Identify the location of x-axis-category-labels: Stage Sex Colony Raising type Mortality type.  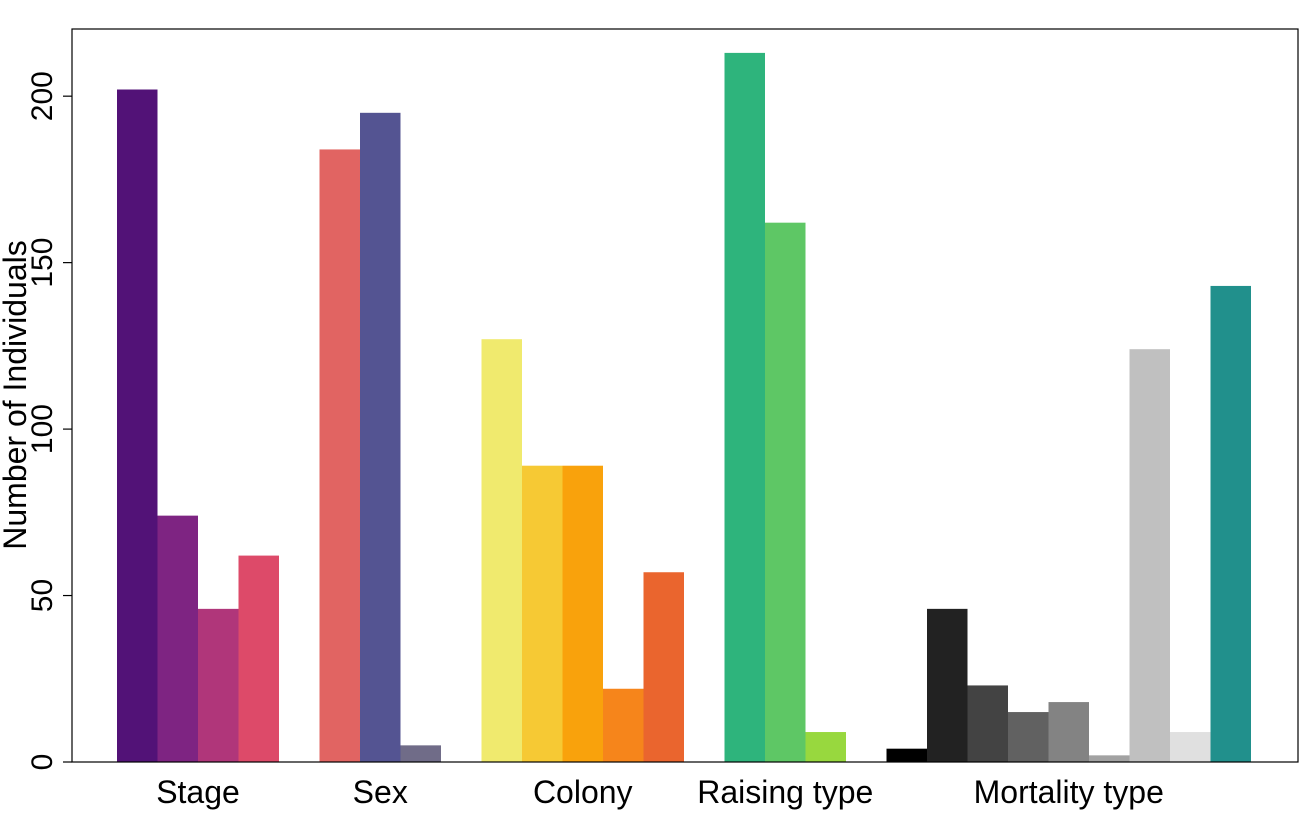
(660, 792).